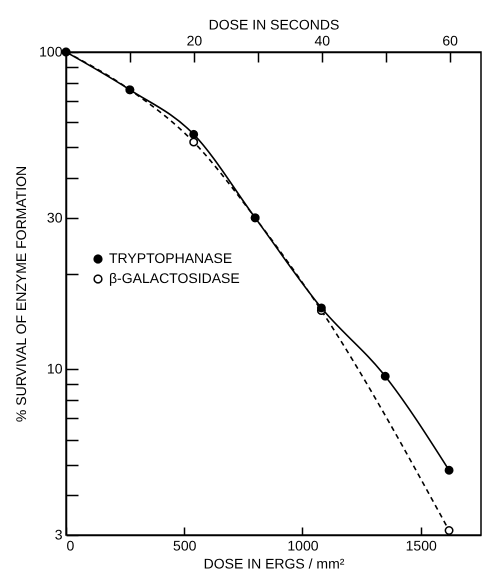 The width and height of the screenshot is (482, 579). What do you see at coordinates (54, 368) in the screenshot?
I see `y-tick-label: 10` at bounding box center [54, 368].